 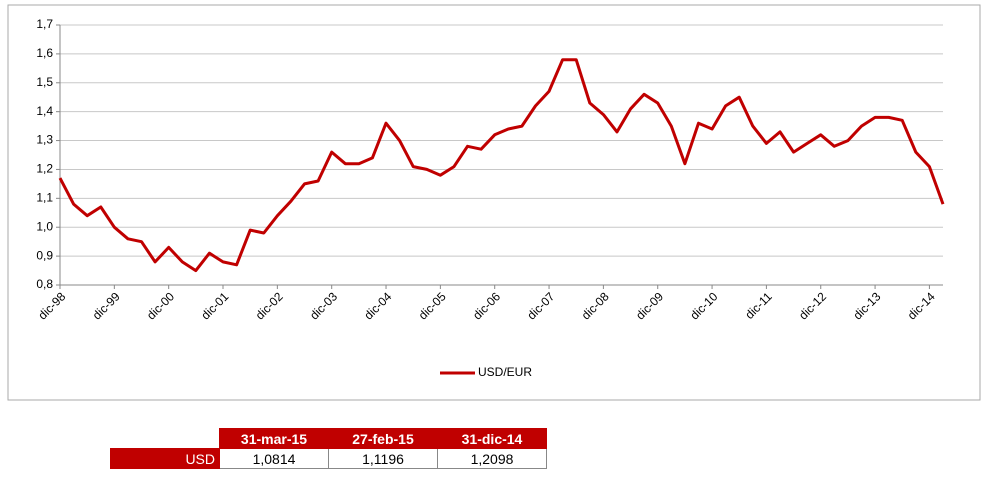 I want to click on spacer, so click(x=165, y=439).